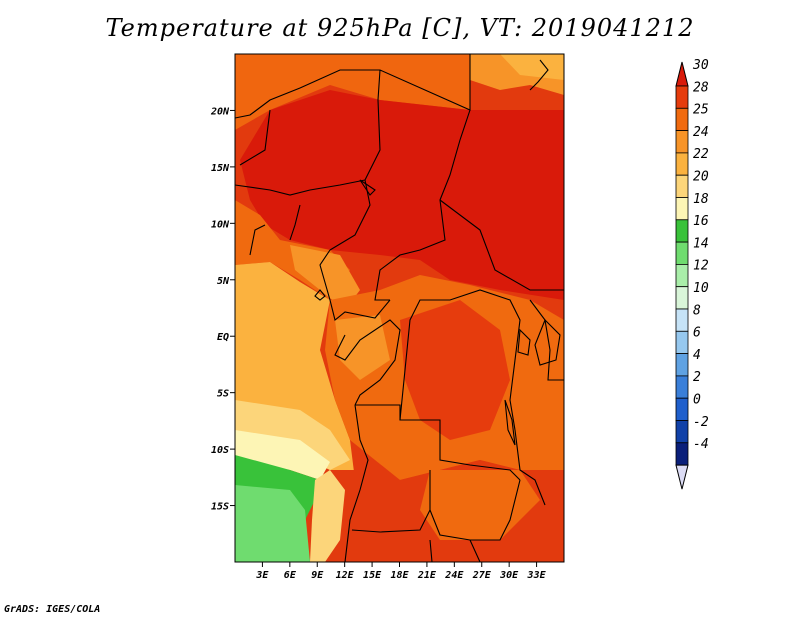 This screenshot has width=800, height=618. I want to click on lat-tick-label: 20N, so click(220, 111).